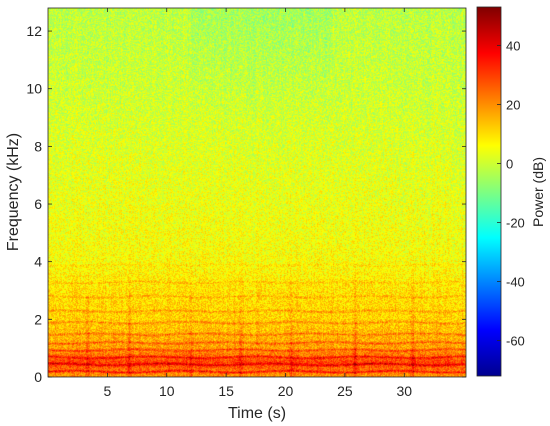 Image resolution: width=550 pixels, height=426 pixels. Describe the element at coordinates (509, 163) in the screenshot. I see `colorbar-tick-label: 0` at that location.